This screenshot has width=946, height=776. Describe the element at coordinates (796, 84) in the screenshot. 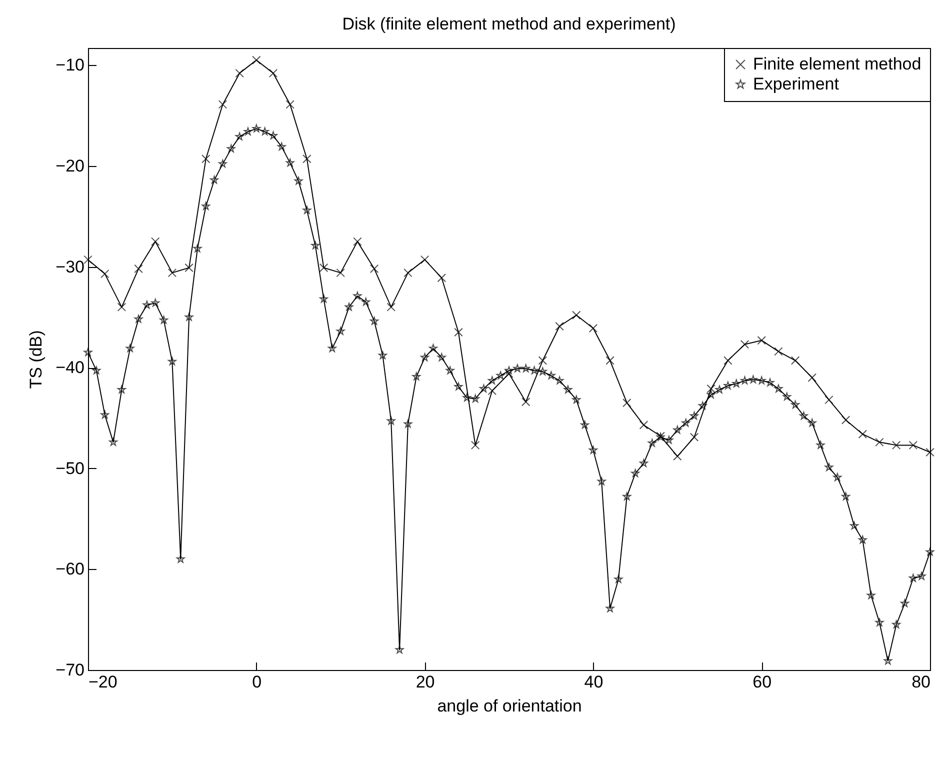

I see `legend-label: Experiment` at that location.